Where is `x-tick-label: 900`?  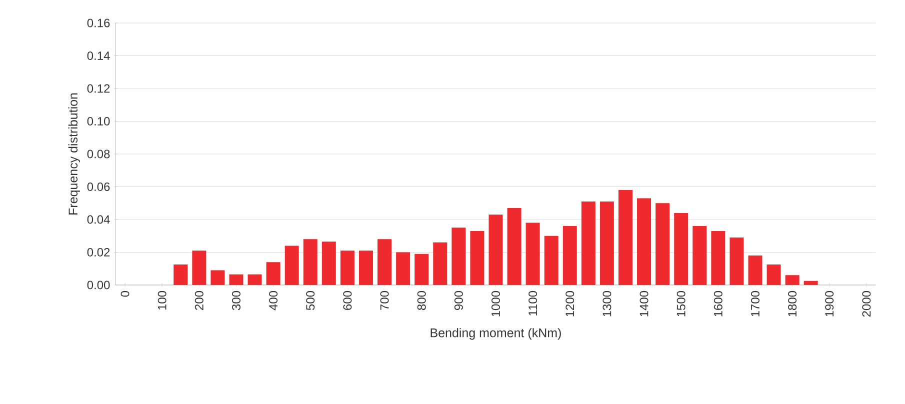 x-tick-label: 900 is located at coordinates (458, 300).